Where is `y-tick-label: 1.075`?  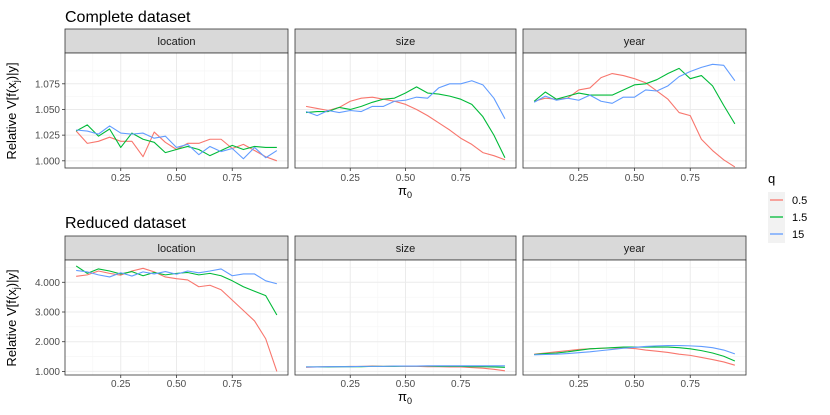 y-tick-label: 1.075 is located at coordinates (47, 84).